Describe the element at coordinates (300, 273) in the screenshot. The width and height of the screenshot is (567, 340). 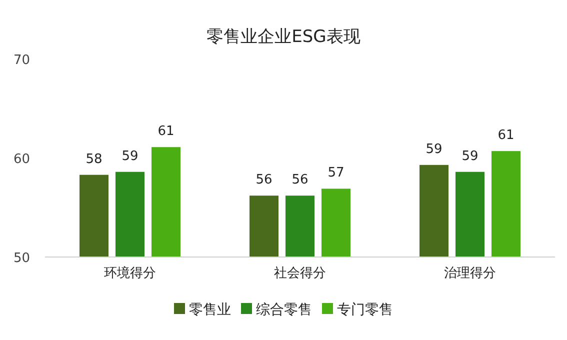
I see `x-tick-label: 社会得分` at that location.